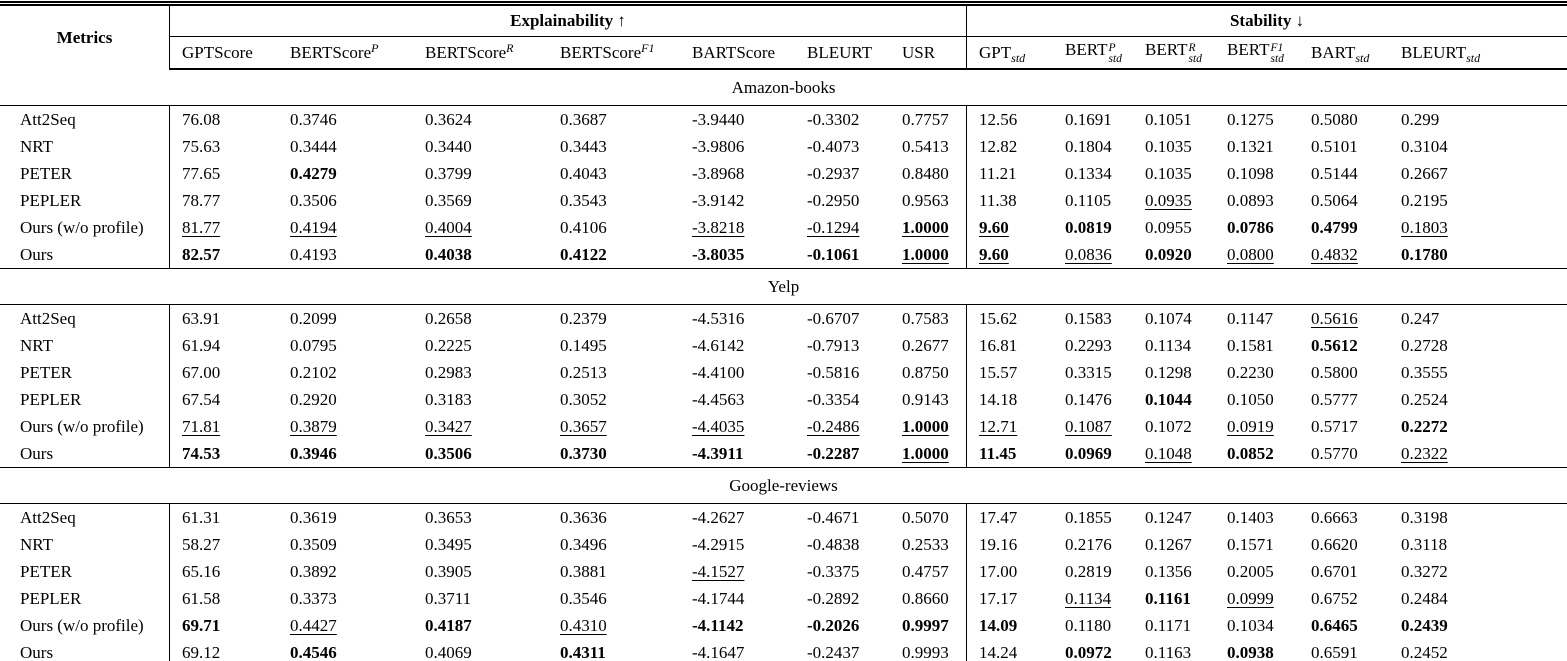 This screenshot has height=661, width=1567. What do you see at coordinates (718, 227) in the screenshot?
I see `metric-value: -3.8218` at bounding box center [718, 227].